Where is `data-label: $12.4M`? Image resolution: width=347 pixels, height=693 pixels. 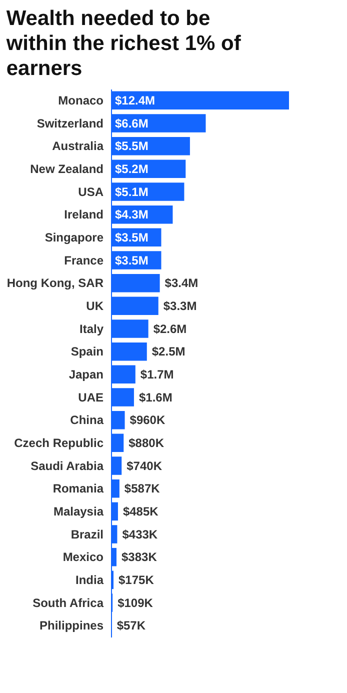
data-label: $12.4M is located at coordinates (135, 100).